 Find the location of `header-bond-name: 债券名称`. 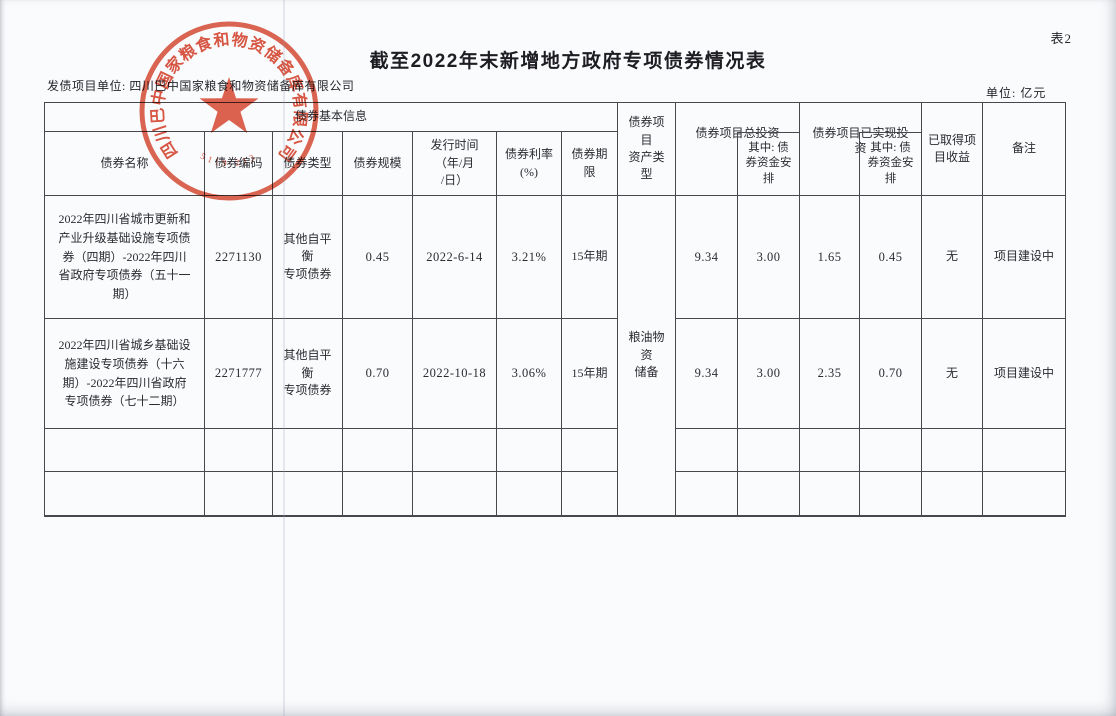

header-bond-name: 债券名称 is located at coordinates (125, 164).